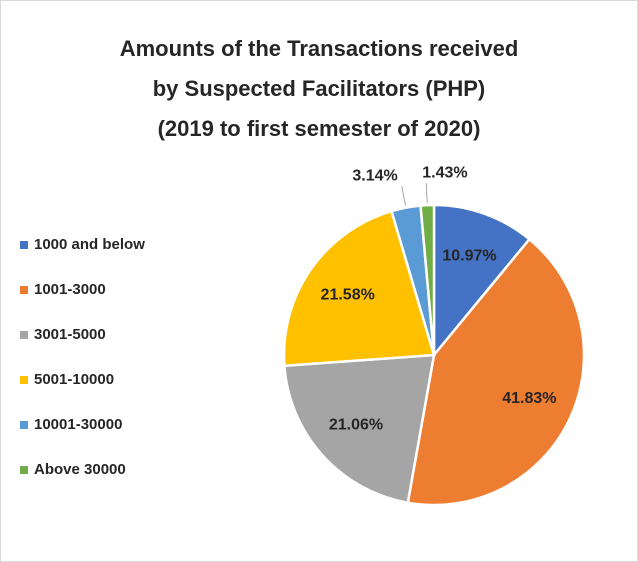  I want to click on data-label: 41.83%, so click(529, 398).